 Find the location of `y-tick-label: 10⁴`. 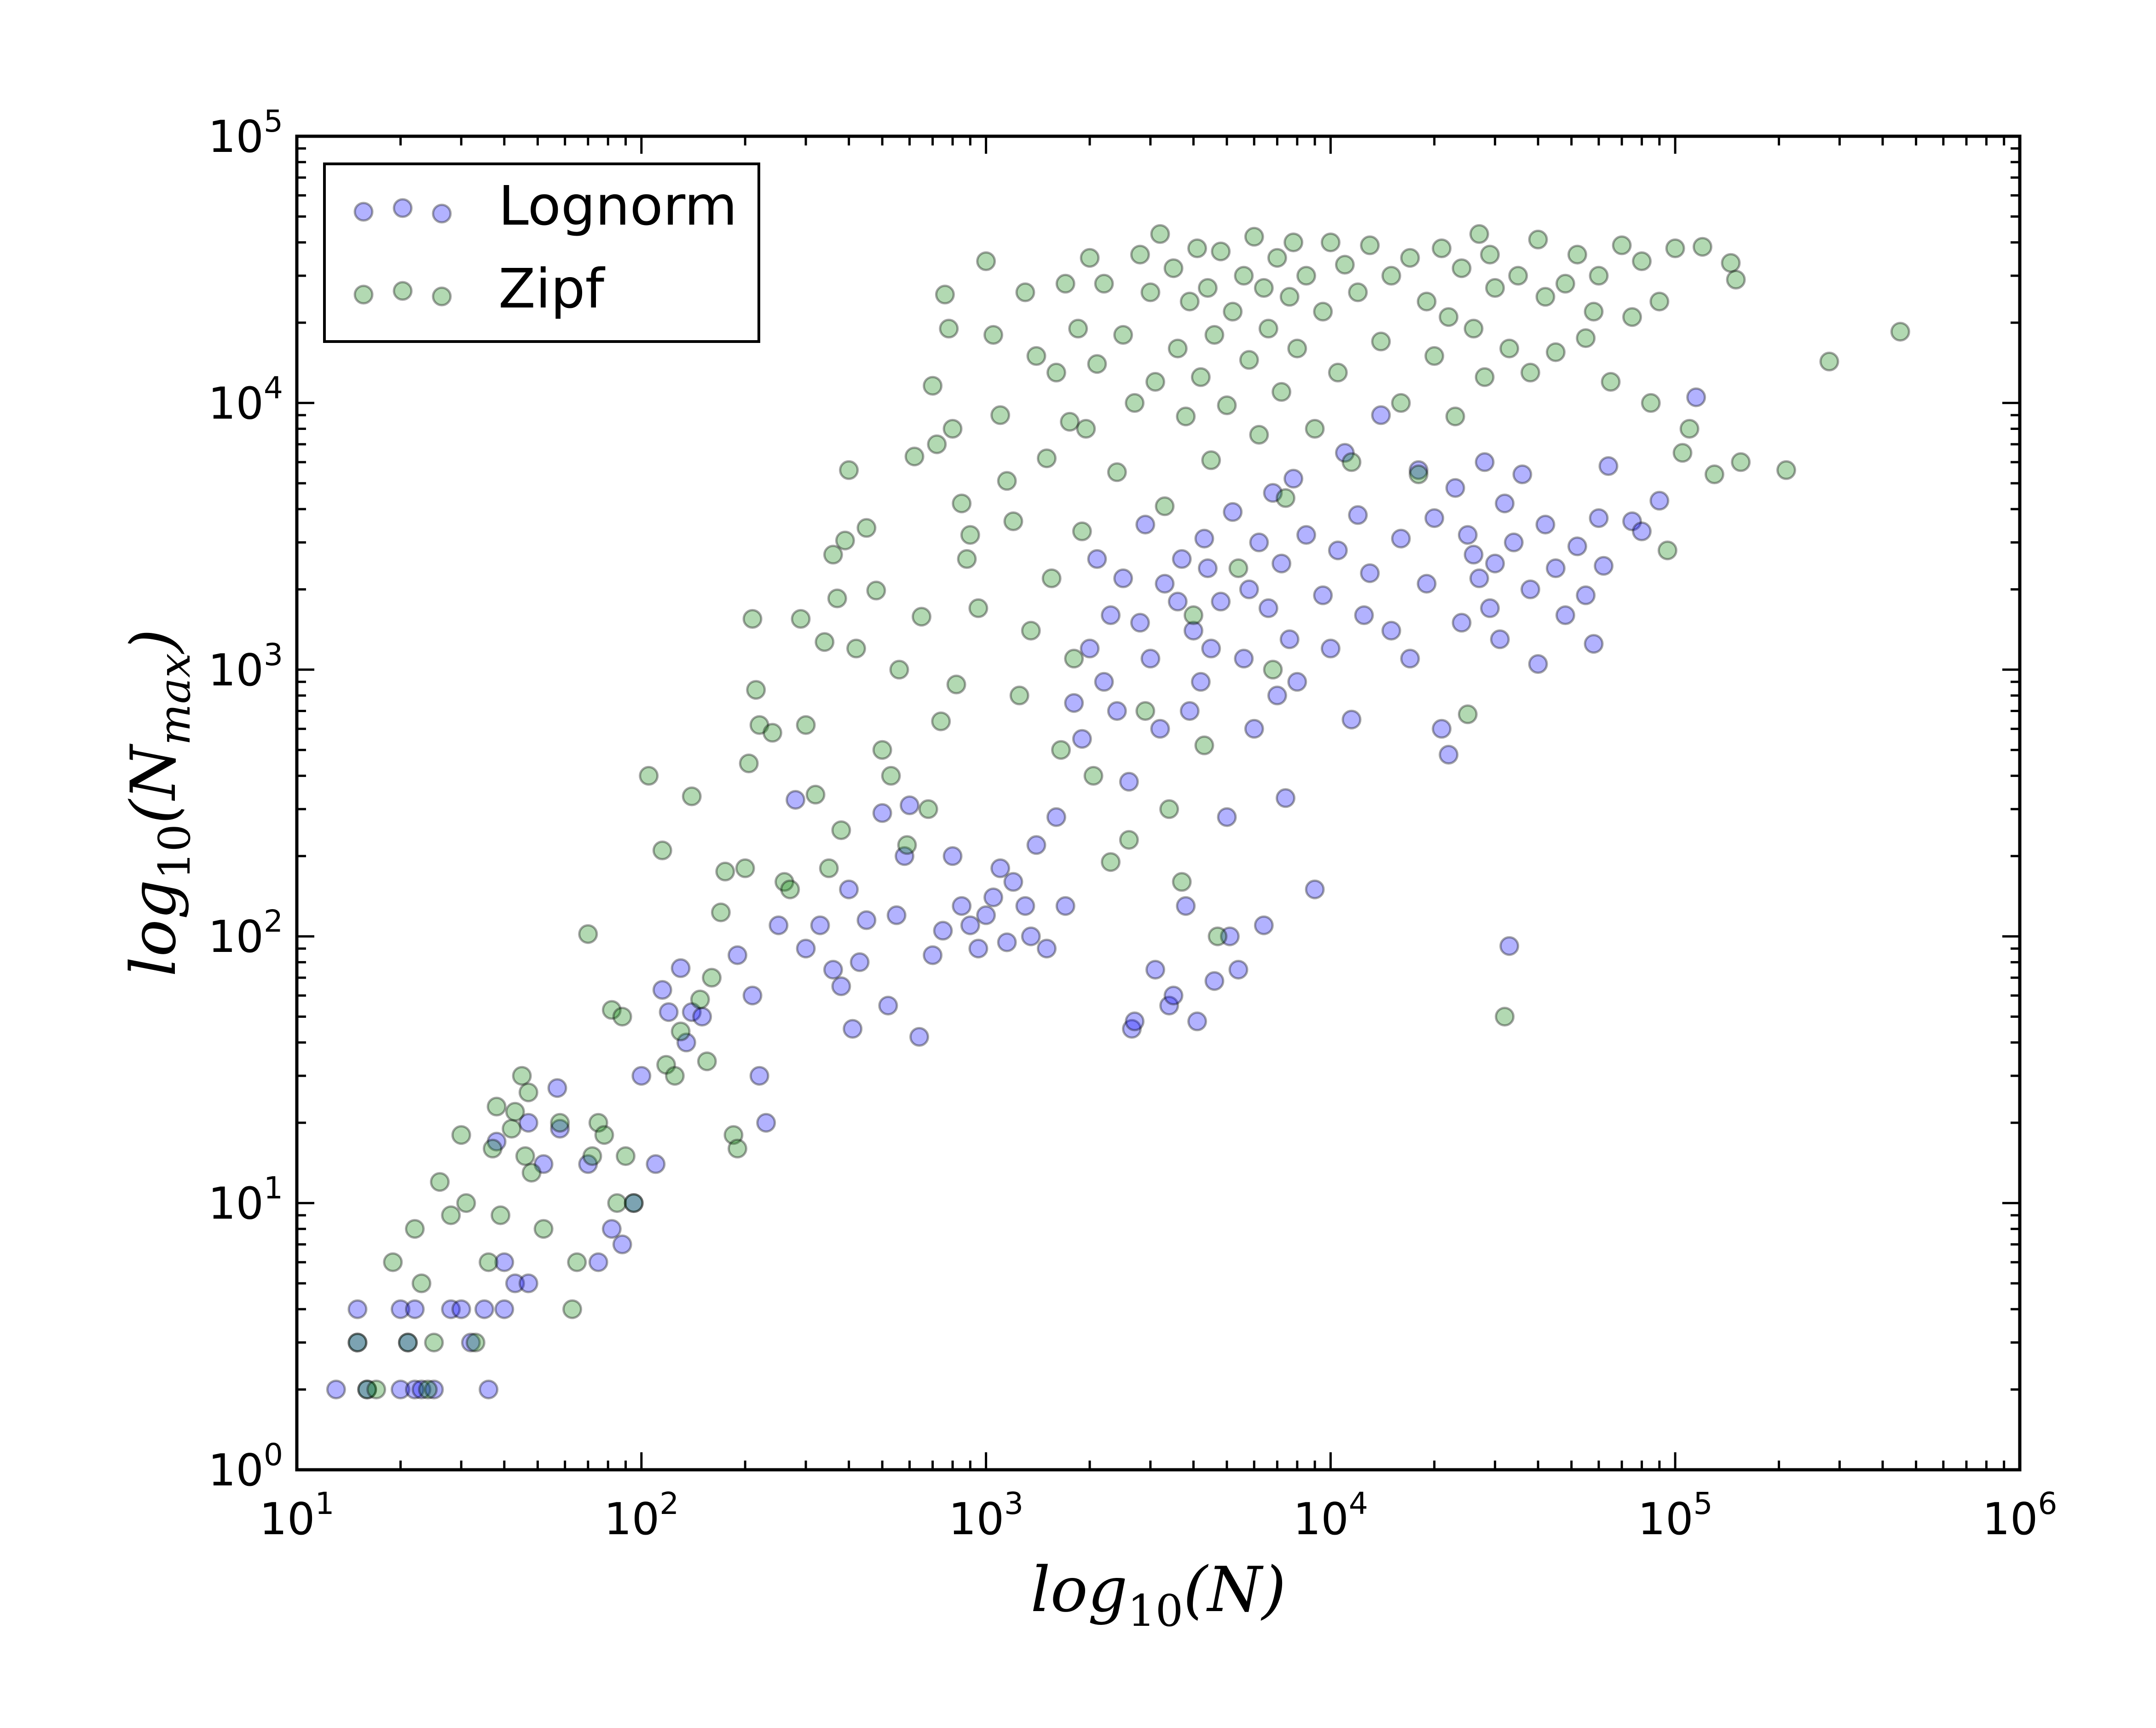

y-tick-label: 10⁴ is located at coordinates (245, 399).